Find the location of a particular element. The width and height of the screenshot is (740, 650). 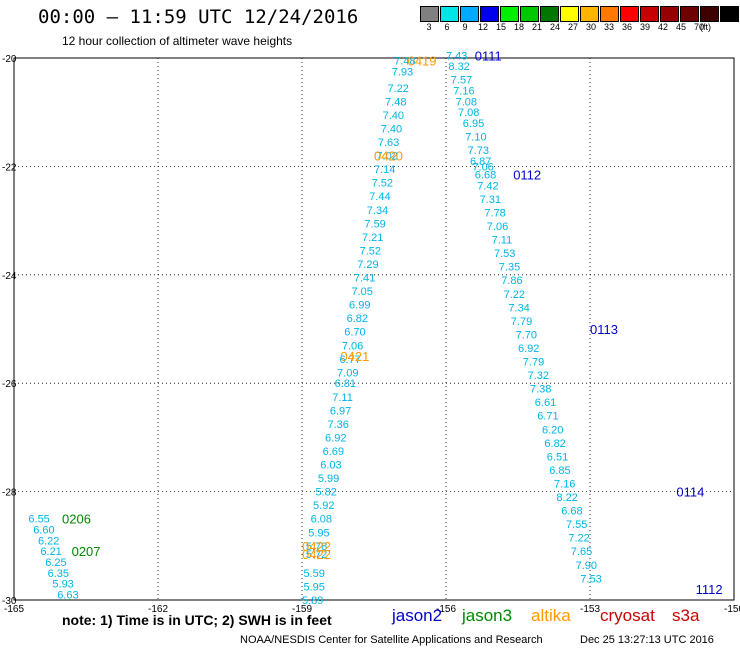

wave-height-value: 6.81 is located at coordinates (345, 384).